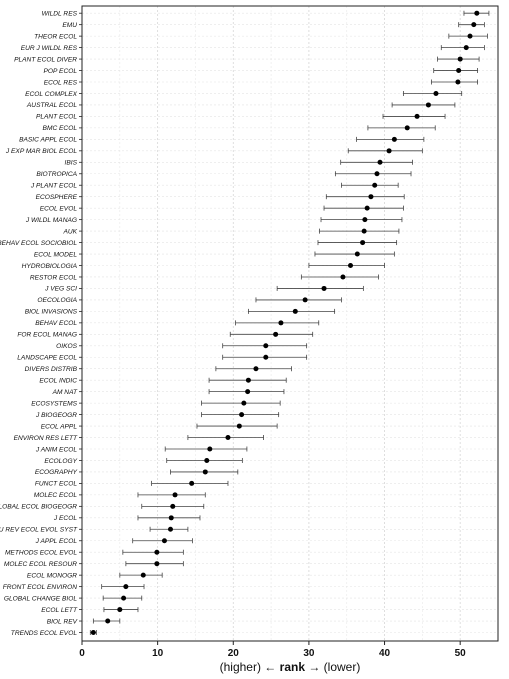 The width and height of the screenshot is (509, 679). What do you see at coordinates (60, 461) in the screenshot?
I see `y-tick-label: ECOLOGY` at bounding box center [60, 461].